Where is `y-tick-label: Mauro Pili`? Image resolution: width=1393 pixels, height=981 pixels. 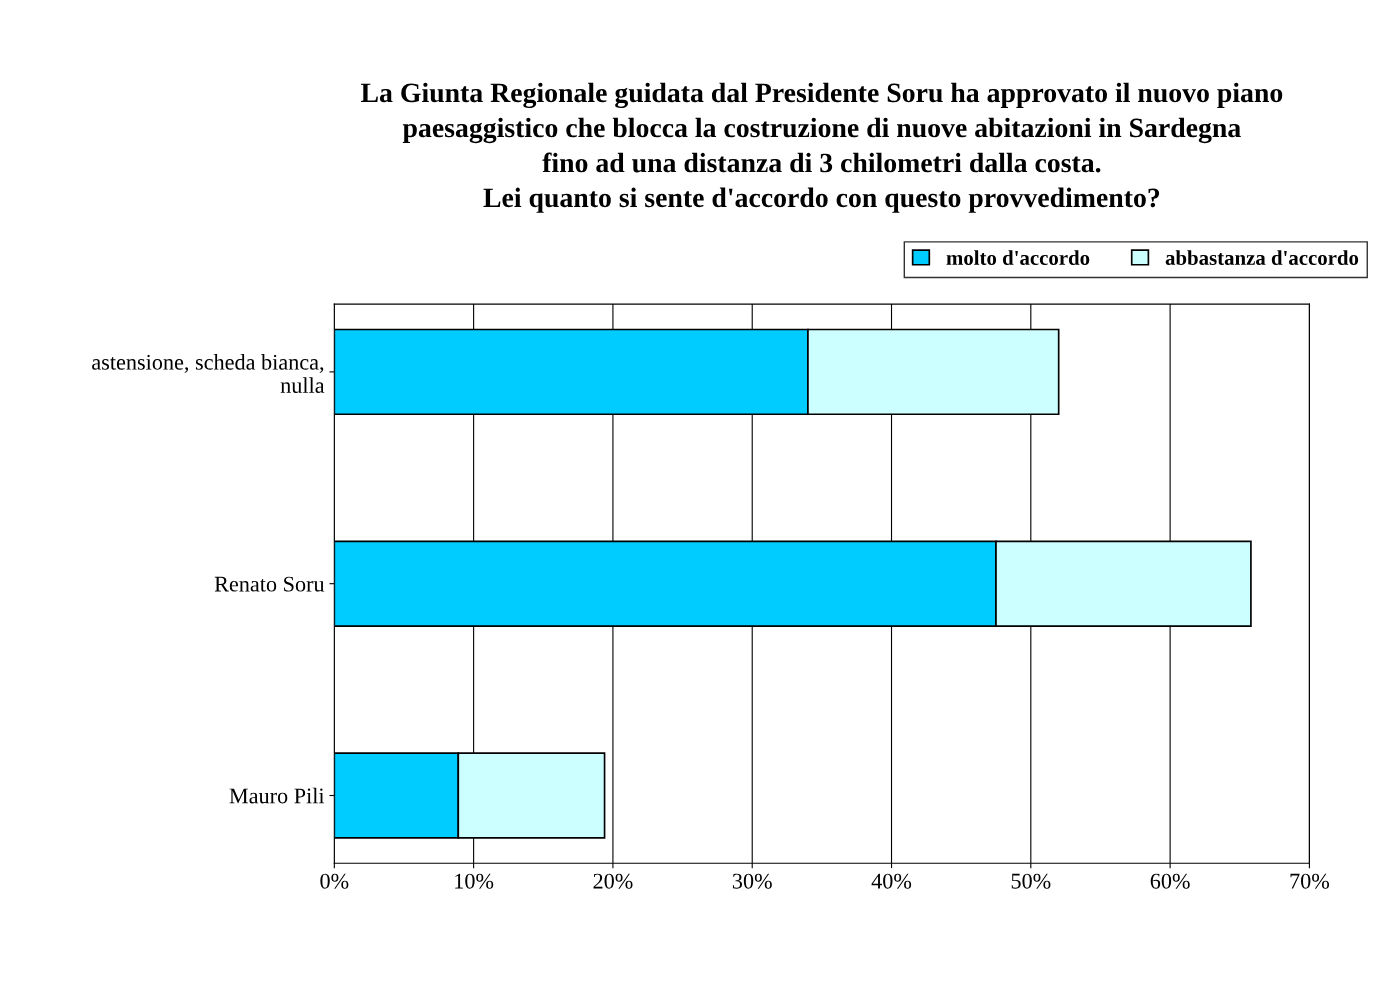 y-tick-label: Mauro Pili is located at coordinates (277, 795).